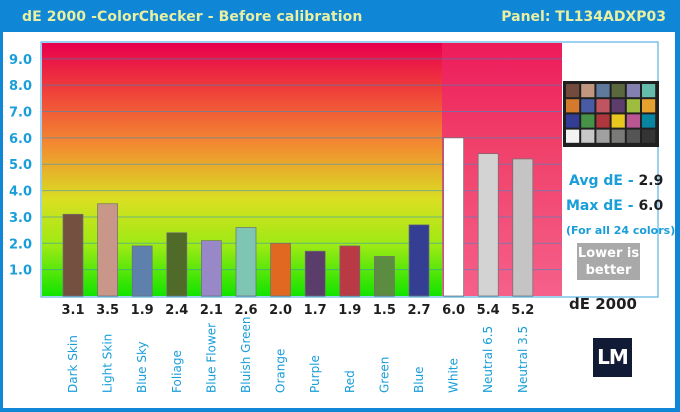  Describe the element at coordinates (108, 363) in the screenshot. I see `category-label: Light Skin` at that location.